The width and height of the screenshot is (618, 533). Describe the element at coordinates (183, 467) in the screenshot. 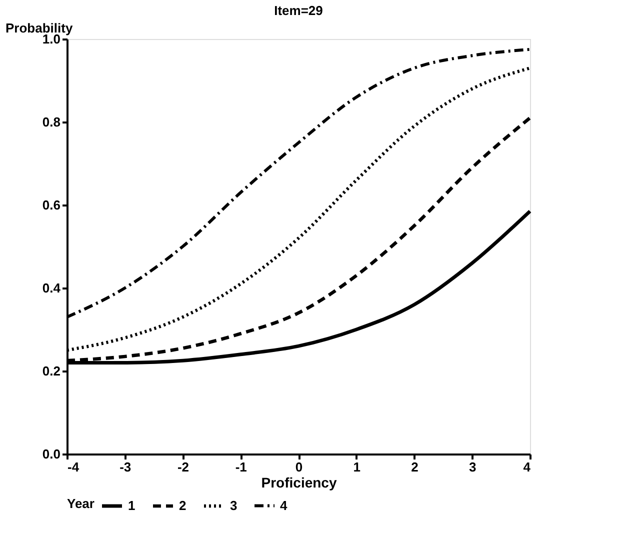

I see `x-tick-label: -2` at that location.